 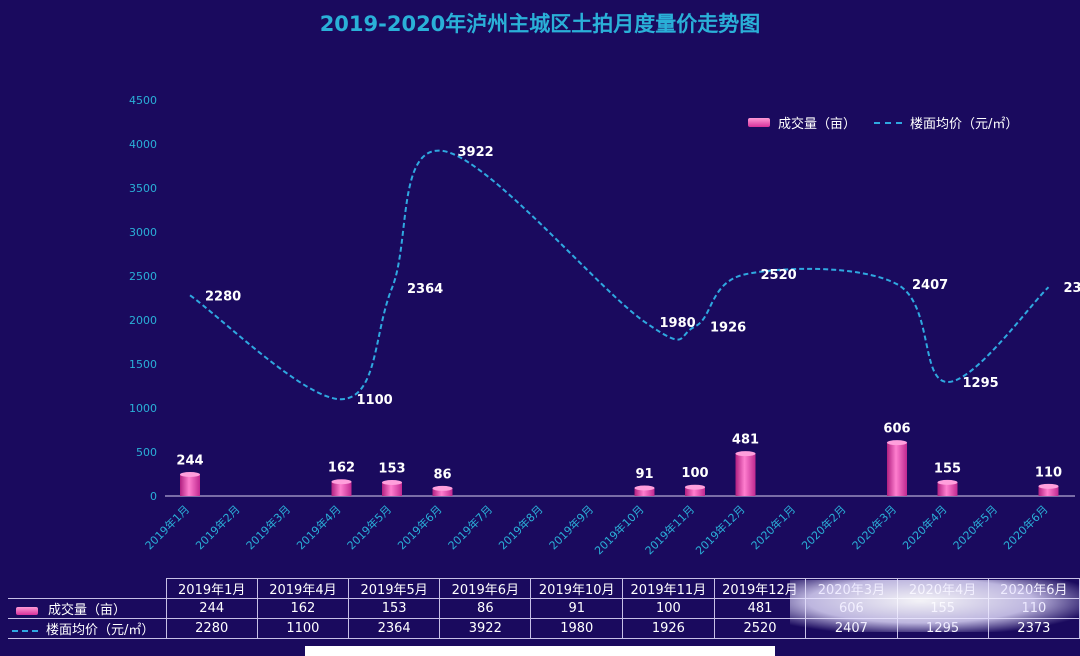 I want to click on table-header-cell: 2019年10月, so click(x=577, y=588).